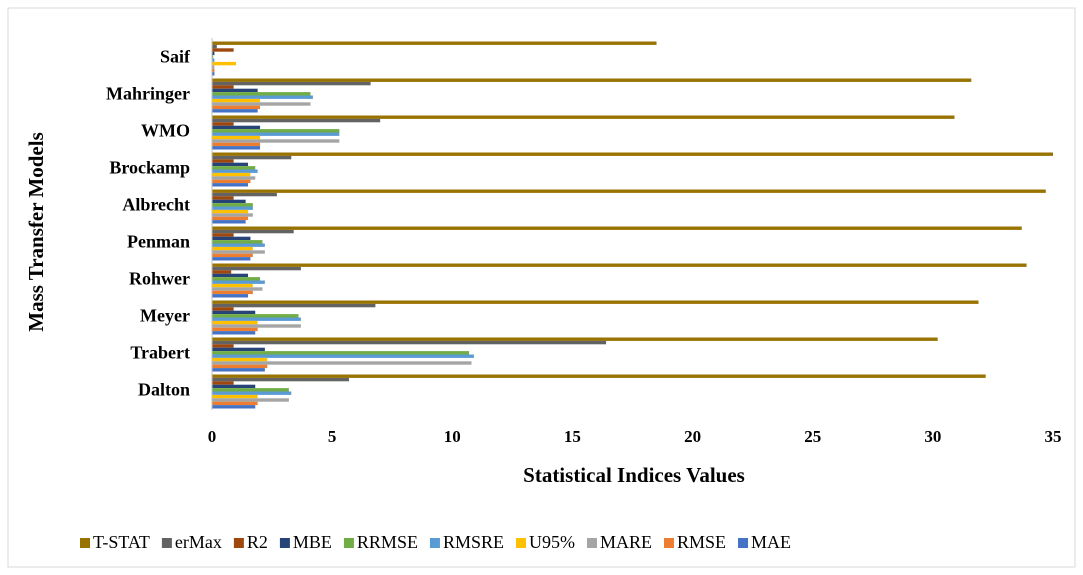  Describe the element at coordinates (36, 232) in the screenshot. I see `y-axis-title: Mass Transfer Models` at that location.